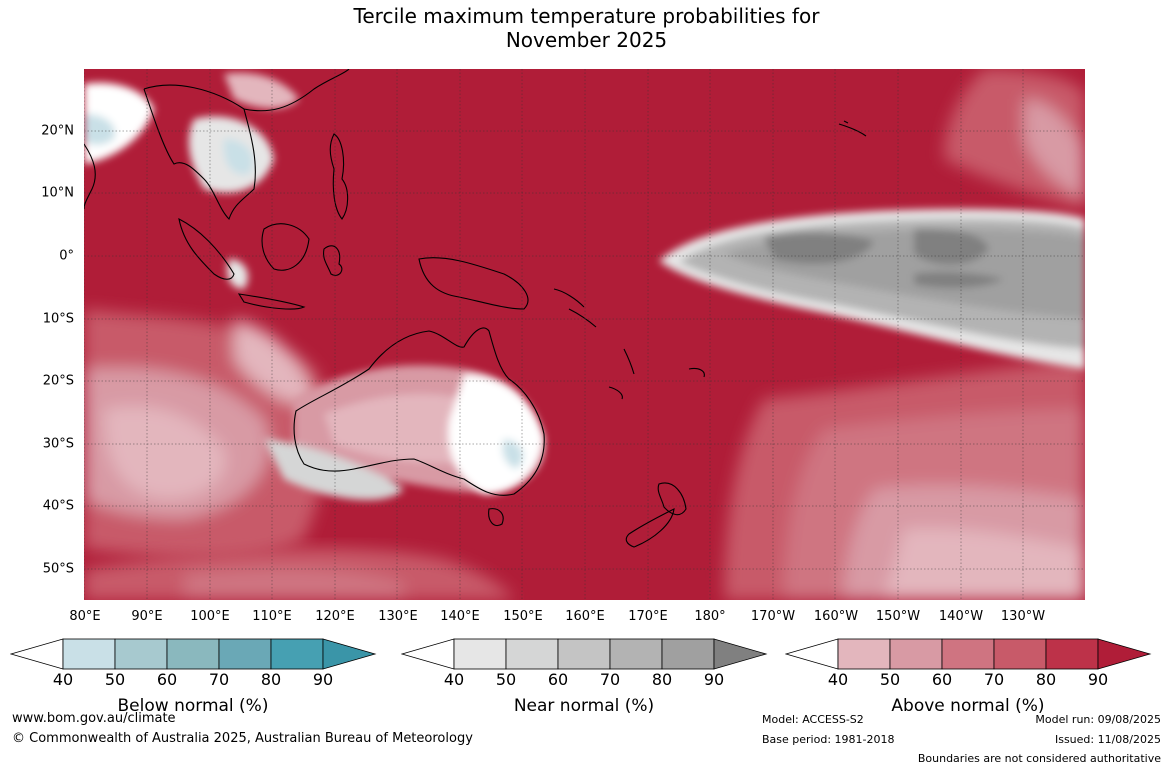  Describe the element at coordinates (206, 249) in the screenshot. I see `sumatra-coastline` at that location.